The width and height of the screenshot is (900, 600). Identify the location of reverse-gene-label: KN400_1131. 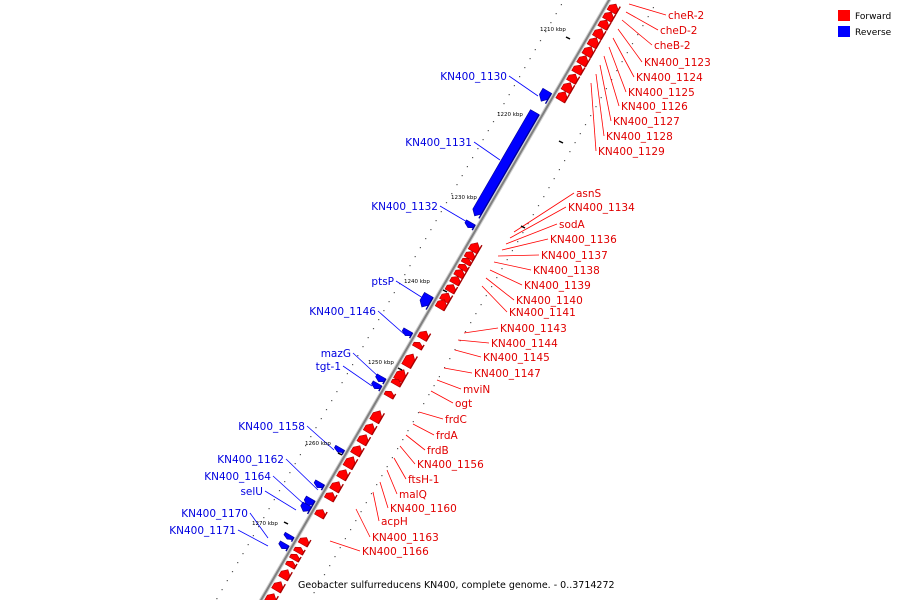
(438, 143).